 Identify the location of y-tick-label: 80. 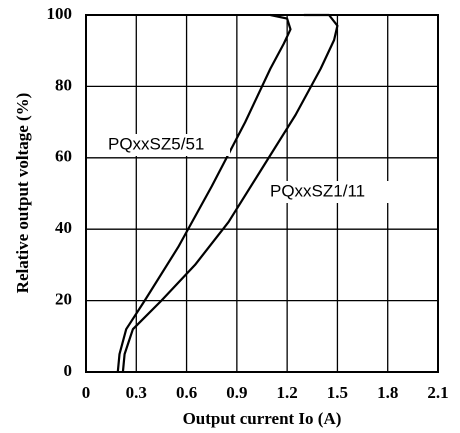
(63, 84).